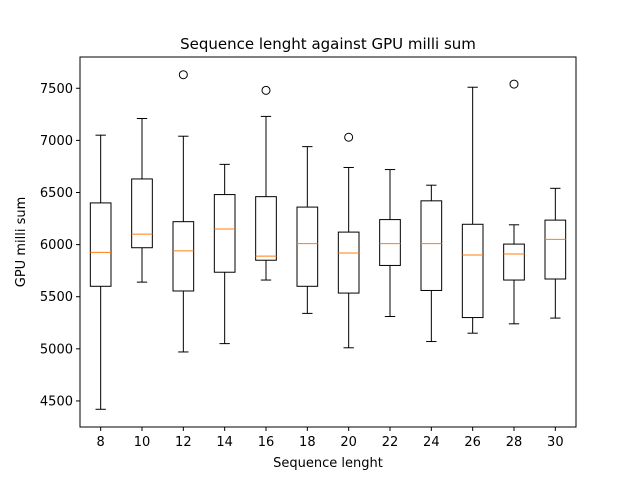 The image size is (640, 480). I want to click on x-tick-label: 18, so click(307, 442).